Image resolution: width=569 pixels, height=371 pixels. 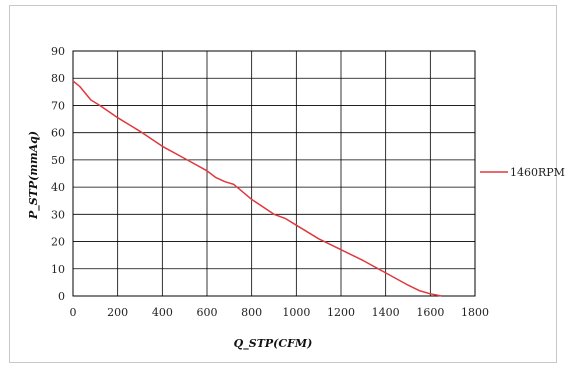 I want to click on y-tick-label: 10, so click(x=58, y=269).